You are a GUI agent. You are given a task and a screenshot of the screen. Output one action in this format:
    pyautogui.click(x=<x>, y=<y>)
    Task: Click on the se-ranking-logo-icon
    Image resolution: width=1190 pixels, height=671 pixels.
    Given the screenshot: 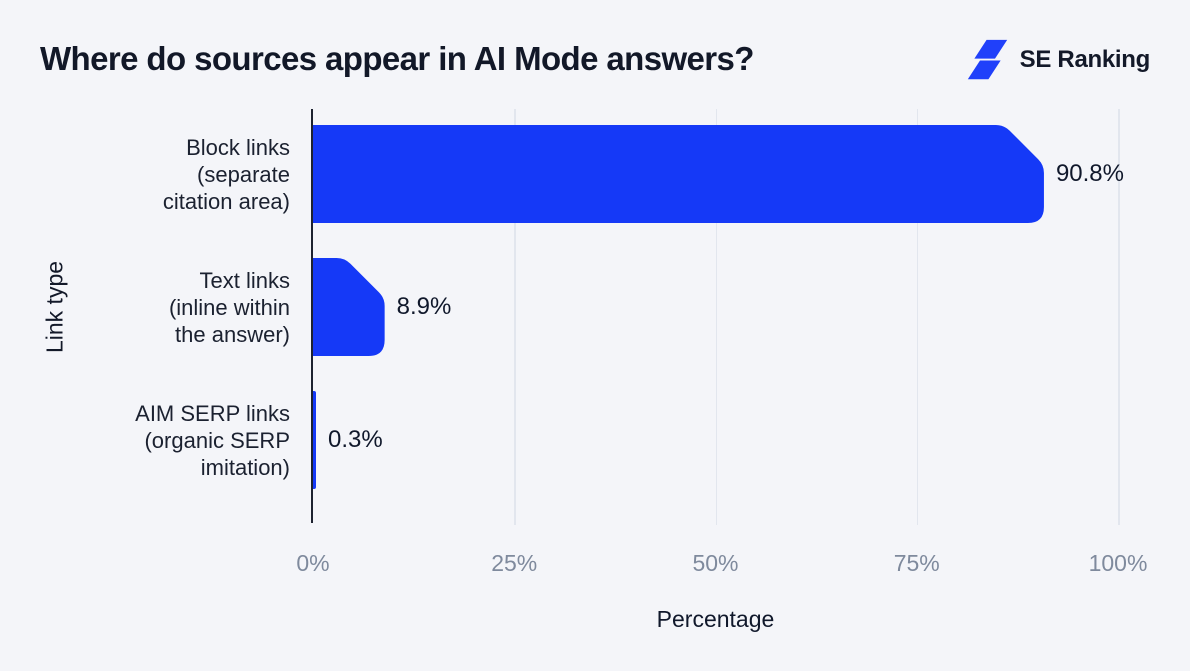 What is the action you would take?
    pyautogui.click(x=987, y=59)
    